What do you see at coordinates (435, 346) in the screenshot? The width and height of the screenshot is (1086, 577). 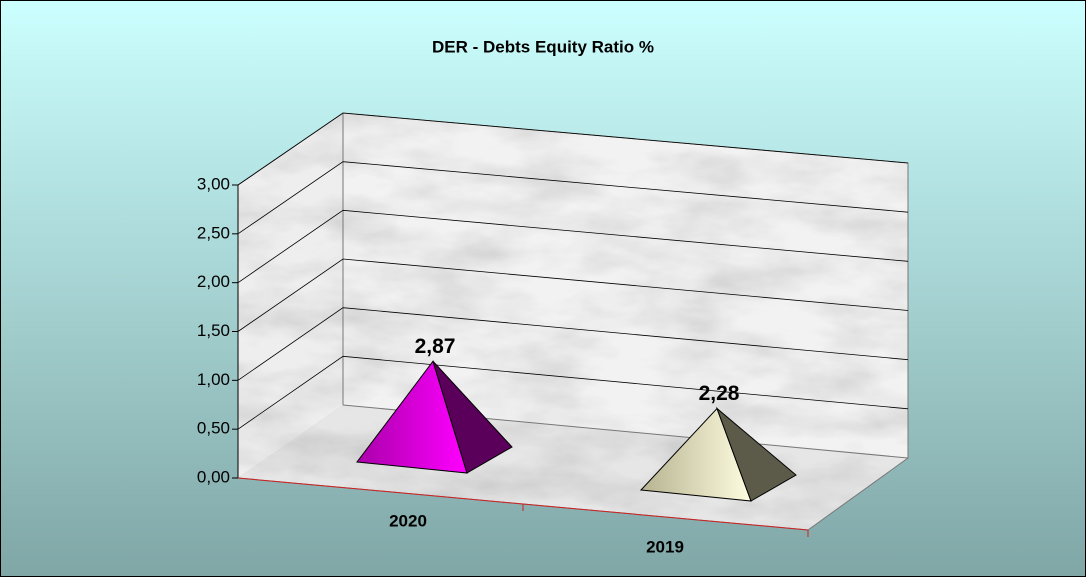 I see `data-label: 2,87` at bounding box center [435, 346].